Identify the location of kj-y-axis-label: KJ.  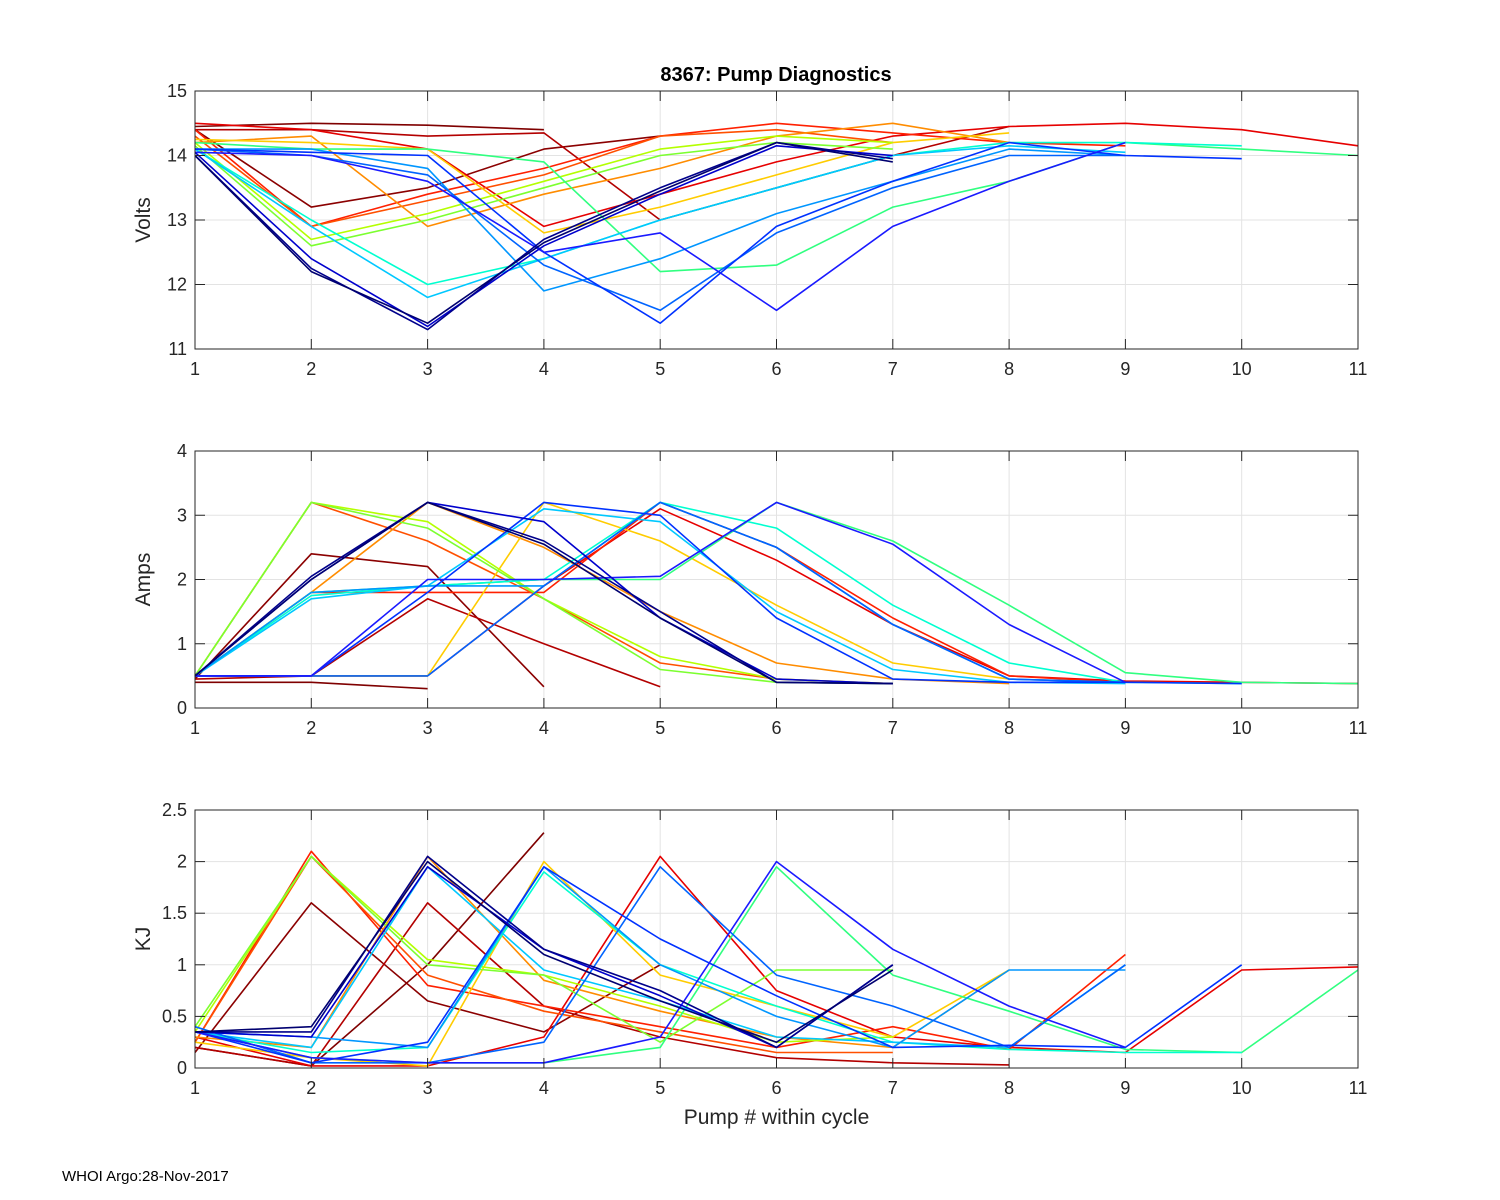
(143, 939).